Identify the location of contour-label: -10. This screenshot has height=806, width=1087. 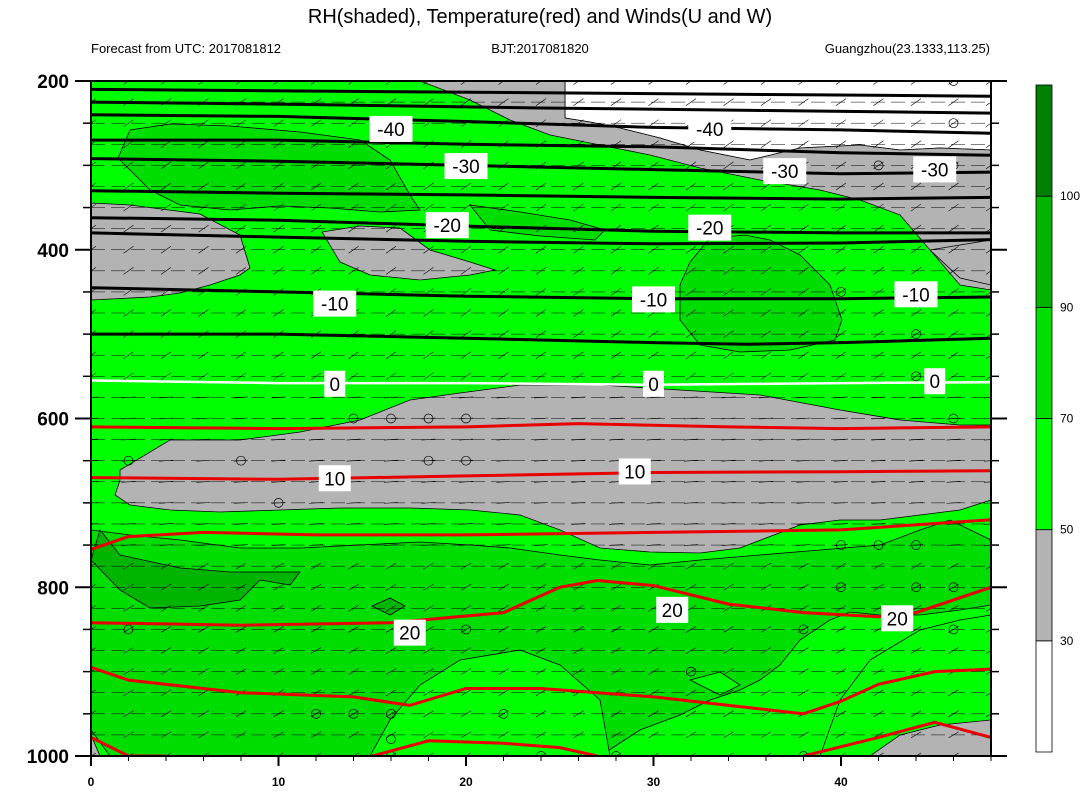
(653, 300).